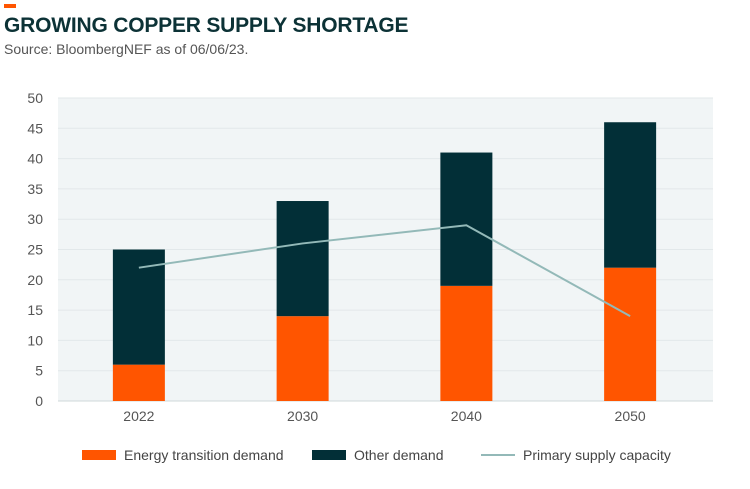 The width and height of the screenshot is (750, 489). I want to click on y-tick-label: 0, so click(39, 401).